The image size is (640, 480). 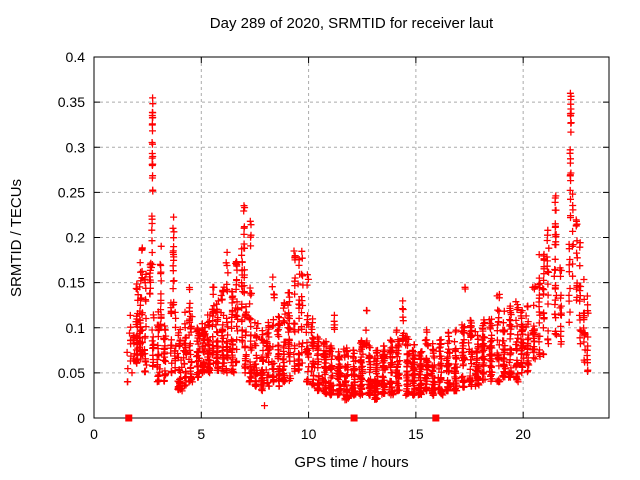 What do you see at coordinates (76, 147) in the screenshot?
I see `svg-text: 0.3` at bounding box center [76, 147].